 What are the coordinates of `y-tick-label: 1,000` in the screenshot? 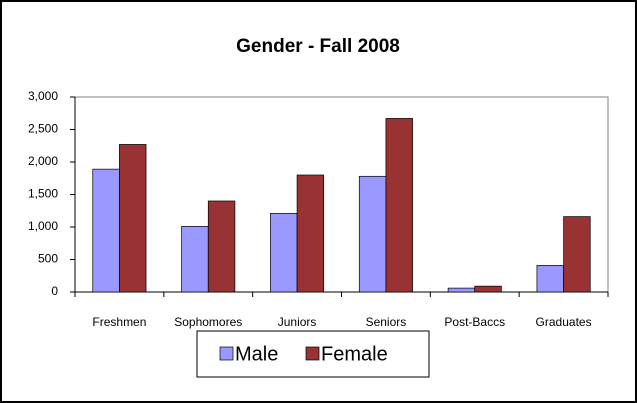 It's located at (43, 226).